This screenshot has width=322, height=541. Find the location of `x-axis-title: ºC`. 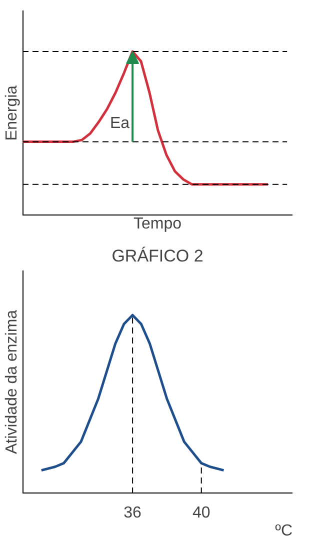

x-axis-title: ºC is located at coordinates (284, 531).